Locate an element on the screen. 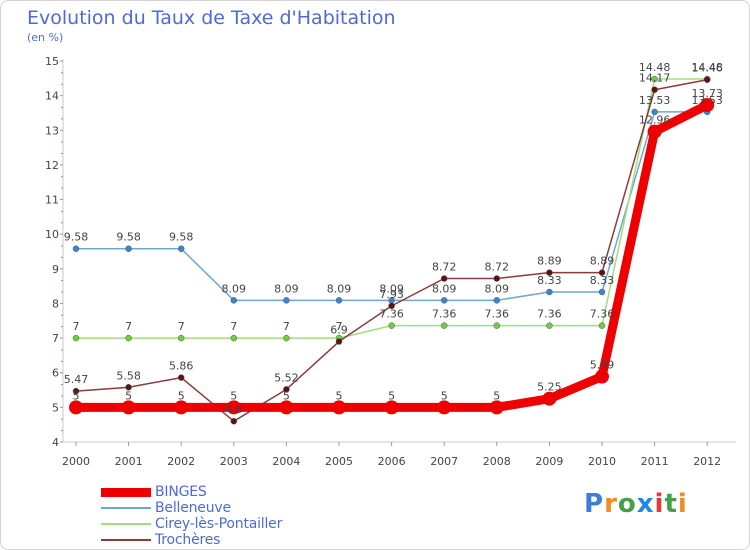 Image resolution: width=750 pixels, height=550 pixels. y-tick-label: 9 is located at coordinates (55, 269).